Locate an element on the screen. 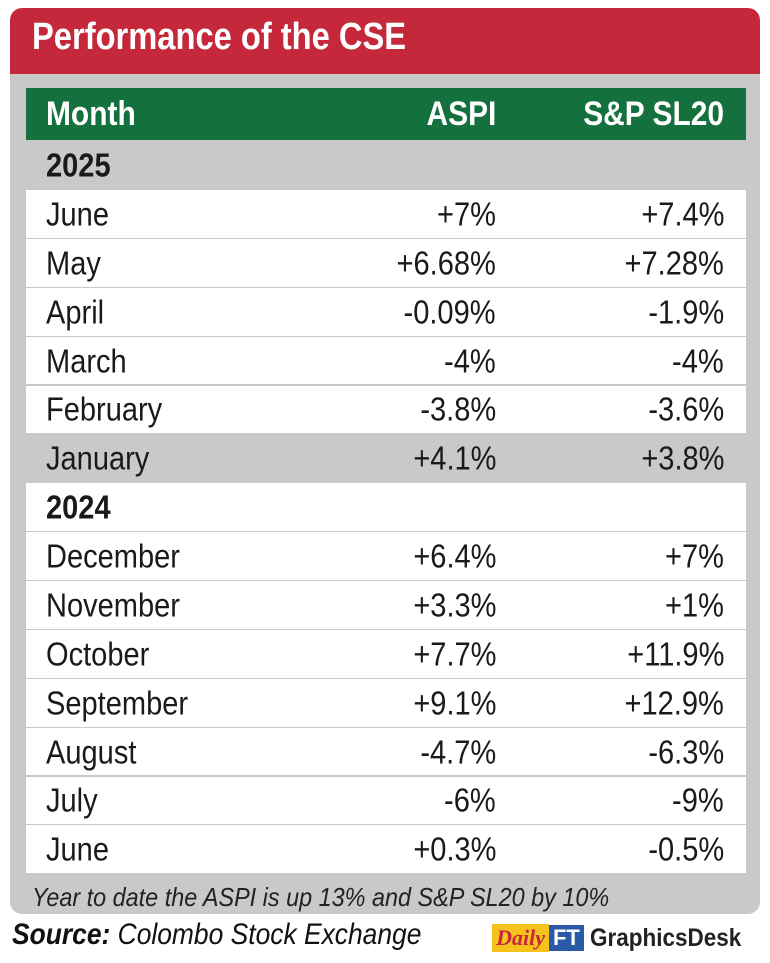 The width and height of the screenshot is (770, 963). month-cell: February is located at coordinates (104, 409).